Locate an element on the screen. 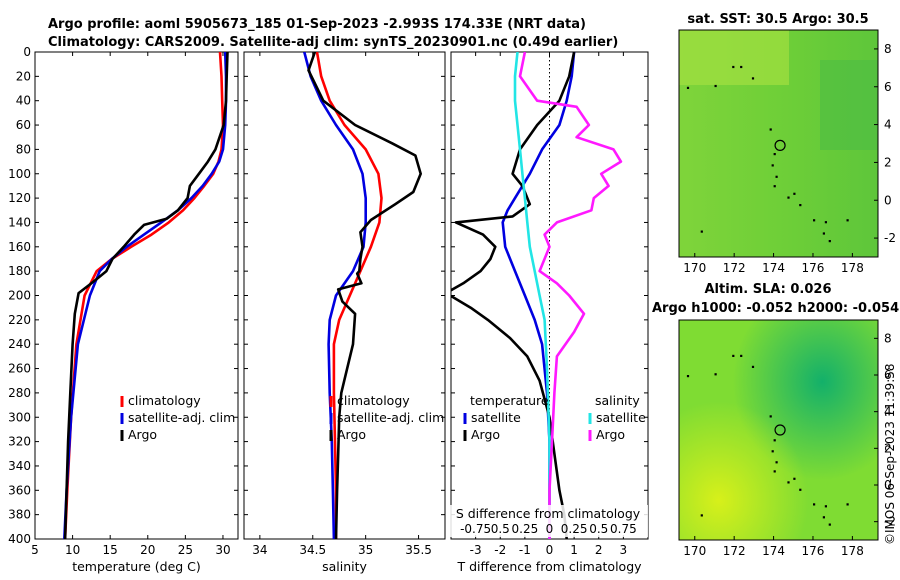  sst-map is located at coordinates (778, 143).